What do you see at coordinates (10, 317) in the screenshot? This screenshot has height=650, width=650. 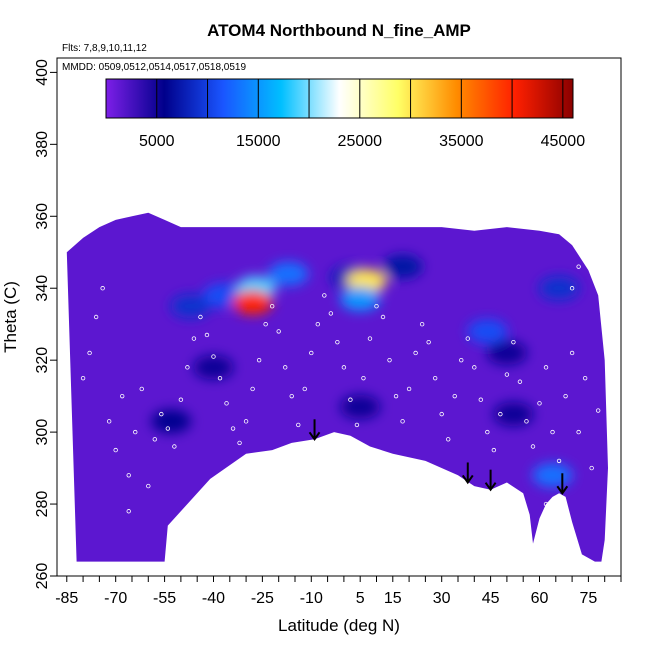 I see `y-axis-label: Theta (C)` at bounding box center [10, 317].